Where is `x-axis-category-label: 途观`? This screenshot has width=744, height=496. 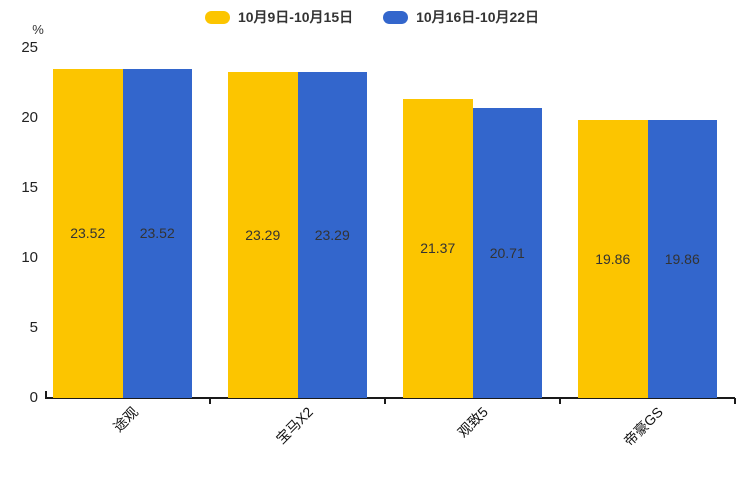
x-axis-category-label: 途观 is located at coordinates (125, 419).